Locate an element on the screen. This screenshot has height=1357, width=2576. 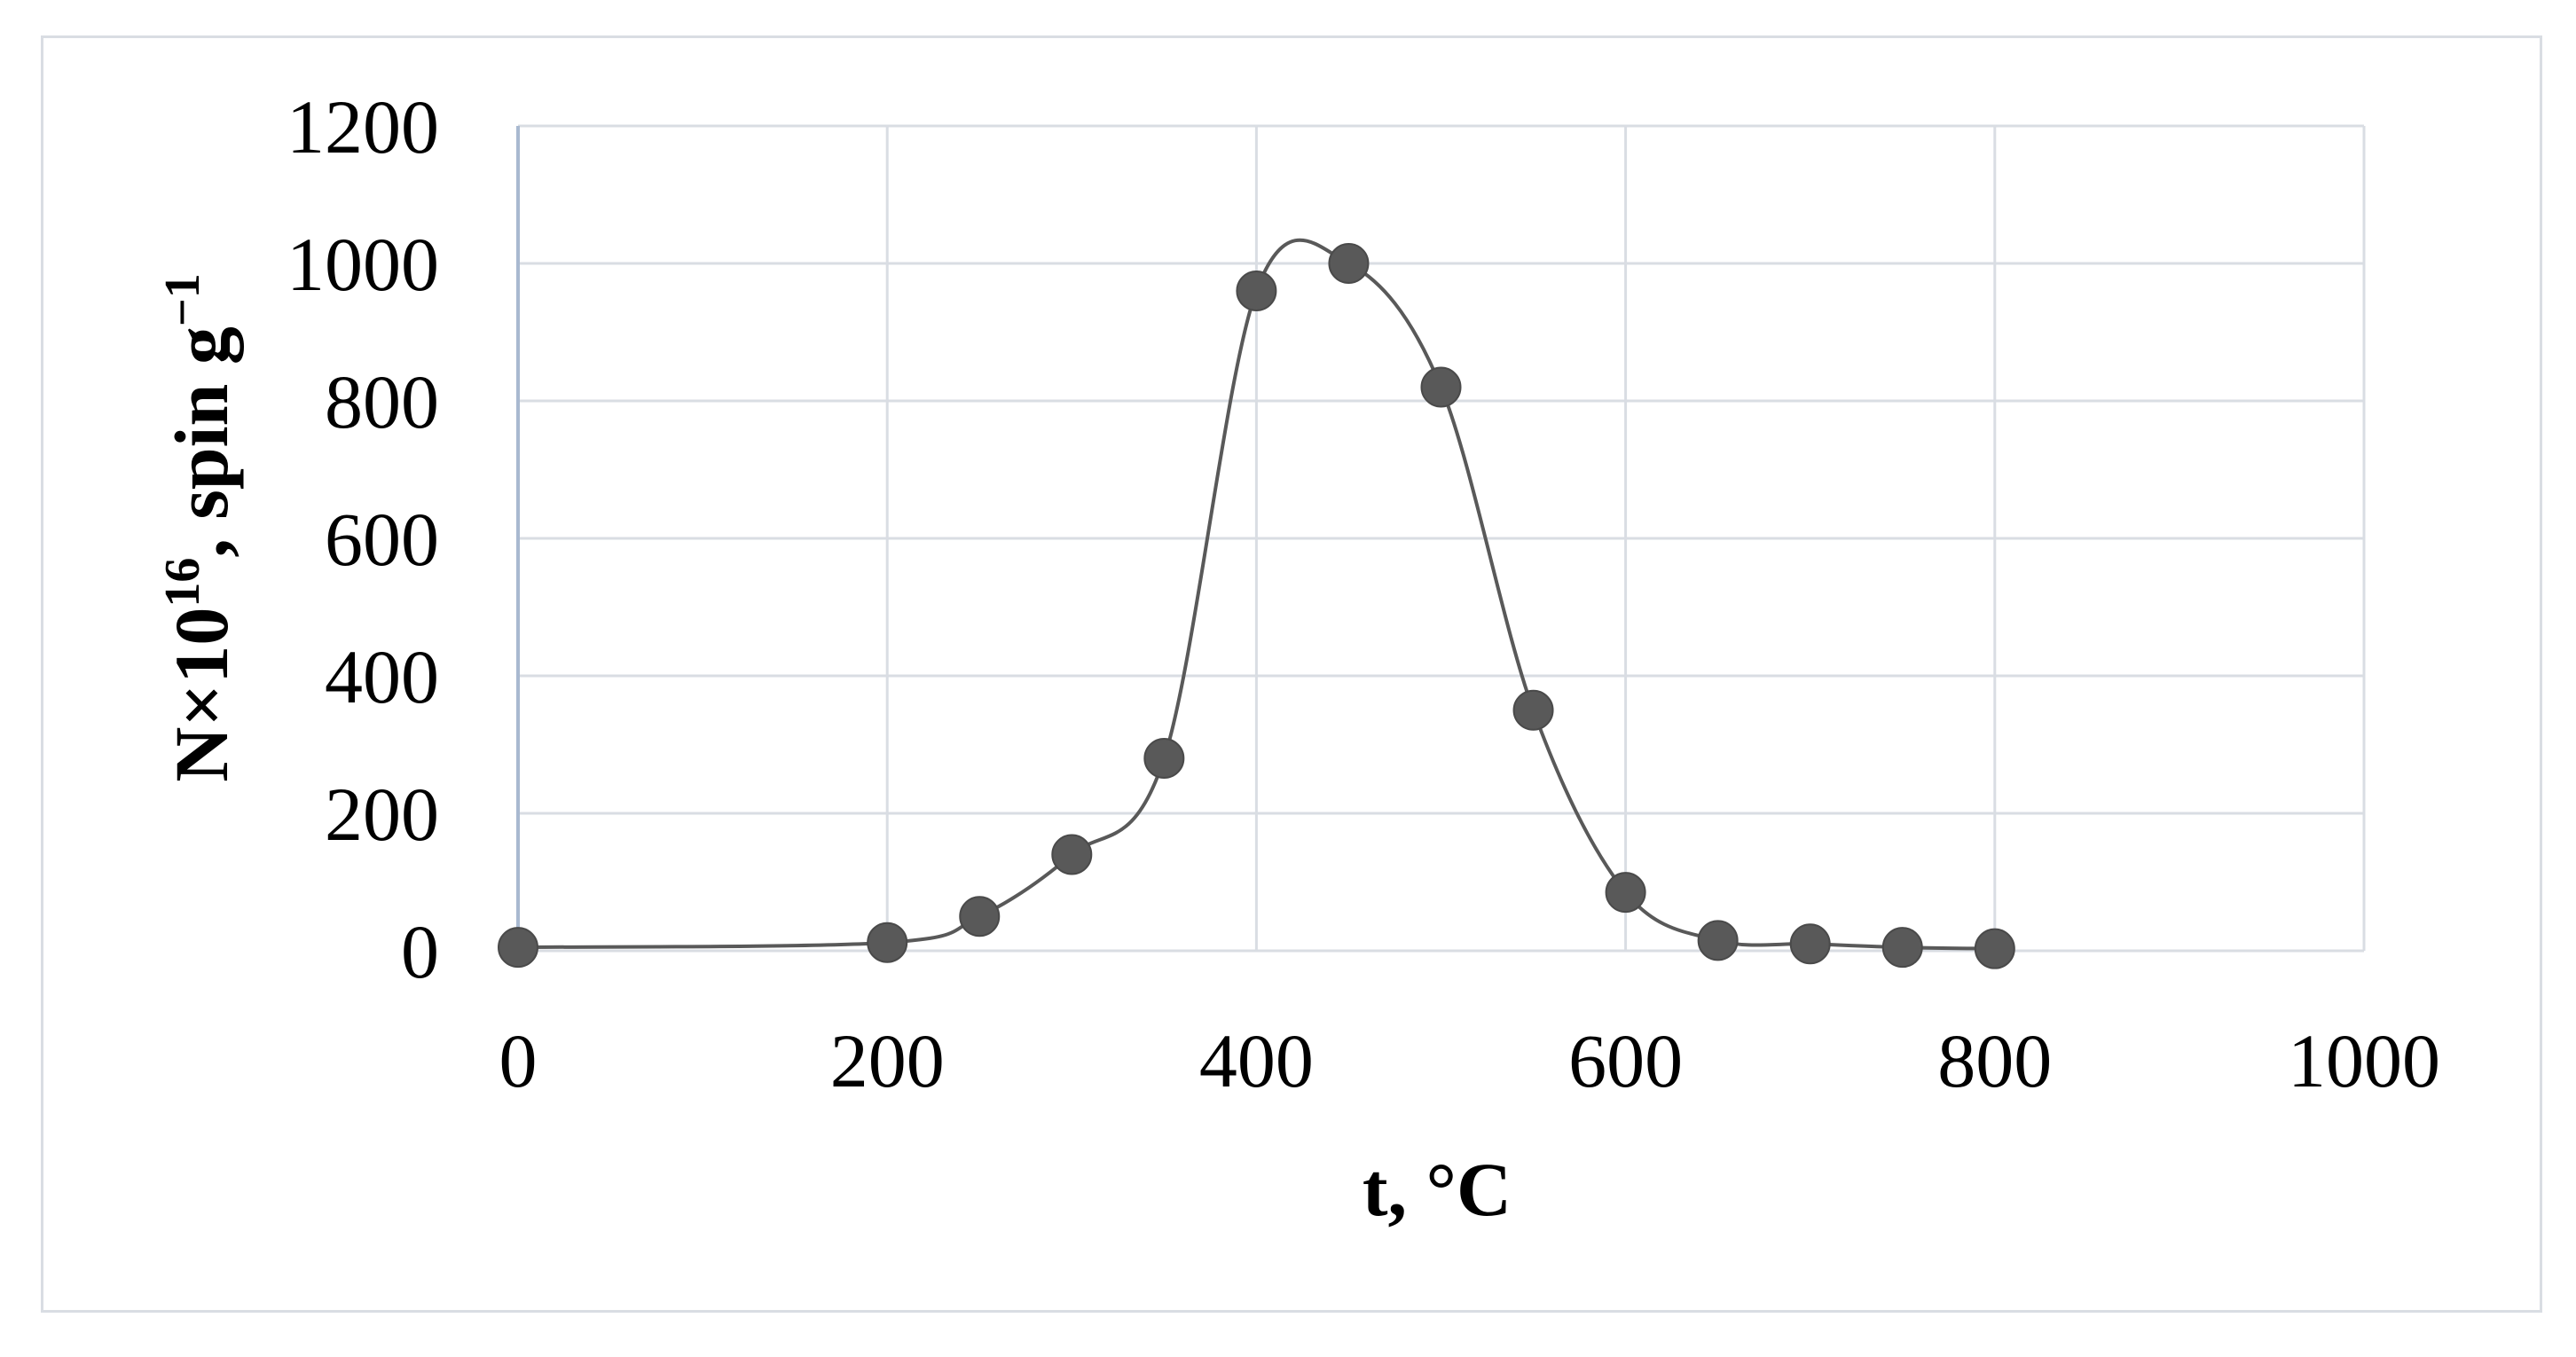
y-tick-label: 200 is located at coordinates (382, 814).